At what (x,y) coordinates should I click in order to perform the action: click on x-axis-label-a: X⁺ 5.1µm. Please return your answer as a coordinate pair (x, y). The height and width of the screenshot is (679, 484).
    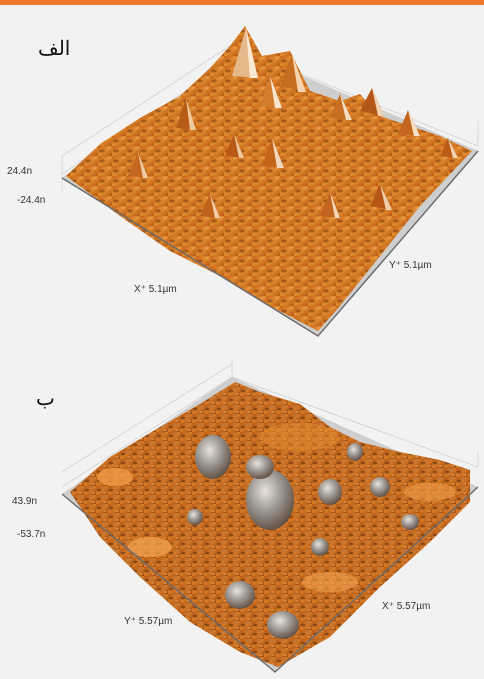
    Looking at the image, I should click on (155, 289).